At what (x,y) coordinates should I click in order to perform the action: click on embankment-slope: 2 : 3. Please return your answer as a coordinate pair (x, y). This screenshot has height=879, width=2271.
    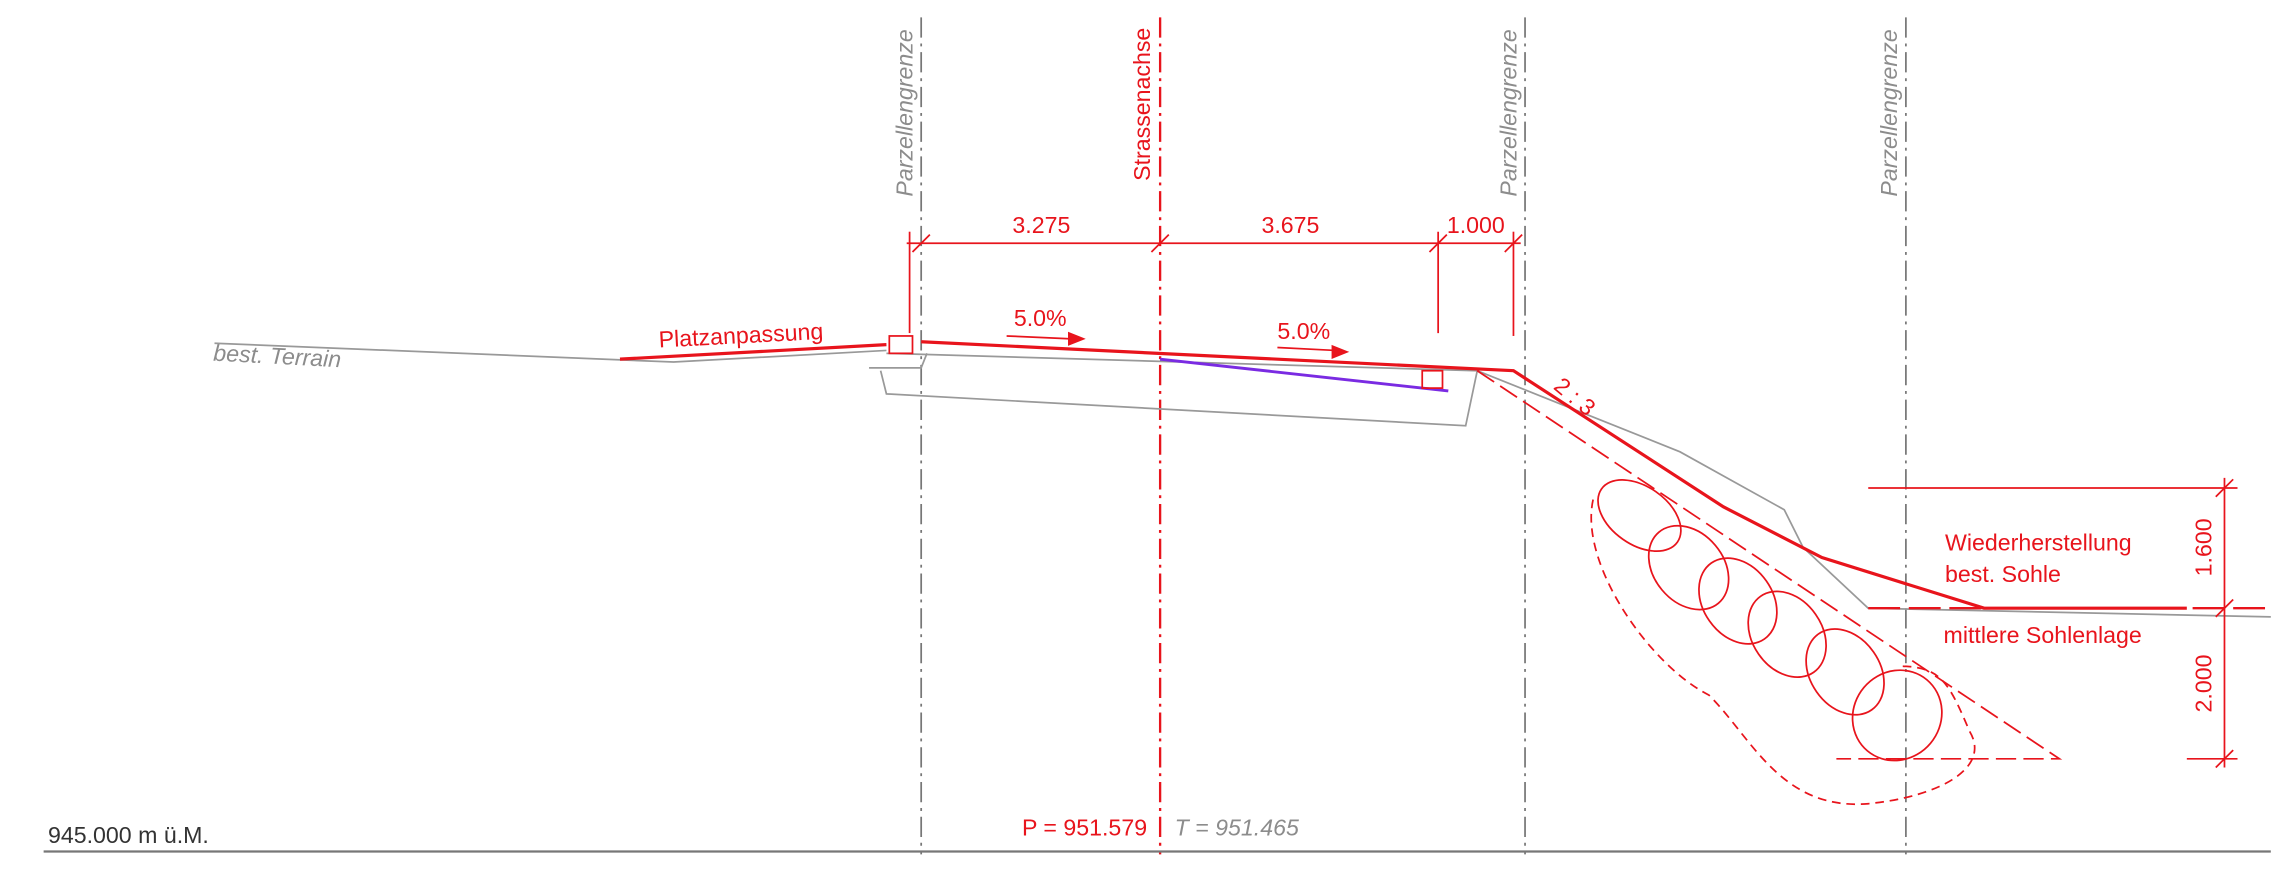
    Looking at the image, I should click on (1574, 396).